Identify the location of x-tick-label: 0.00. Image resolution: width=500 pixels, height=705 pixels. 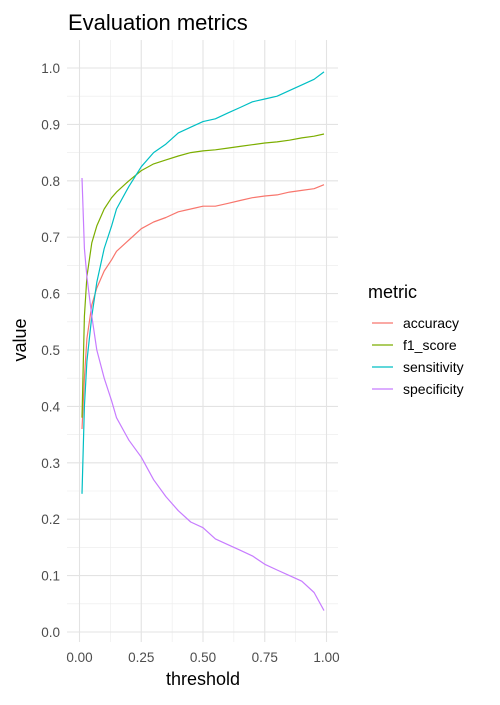
(79, 657).